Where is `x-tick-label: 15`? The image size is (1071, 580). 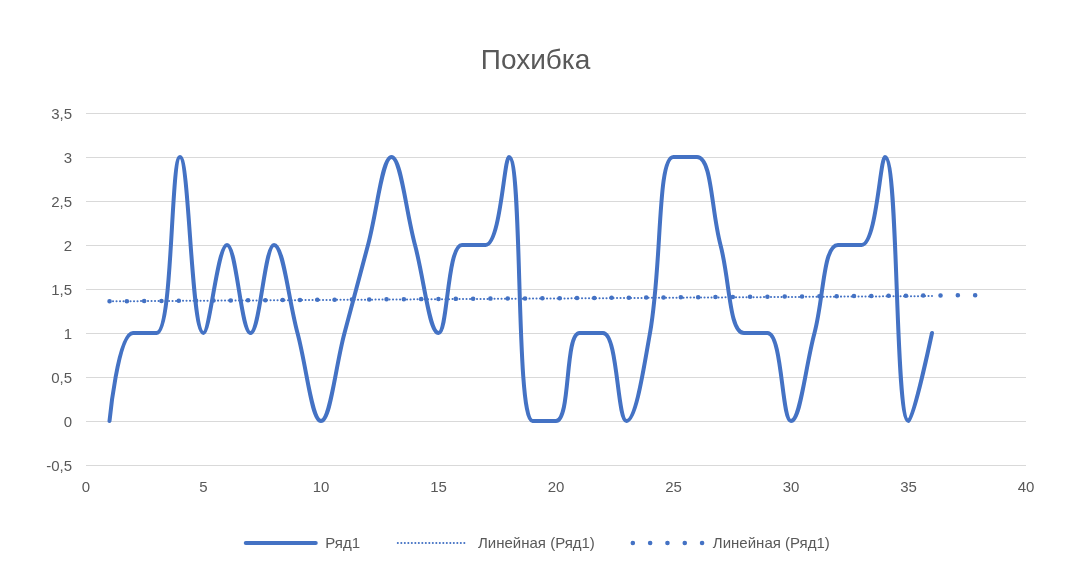
x-tick-label: 15 is located at coordinates (438, 486).